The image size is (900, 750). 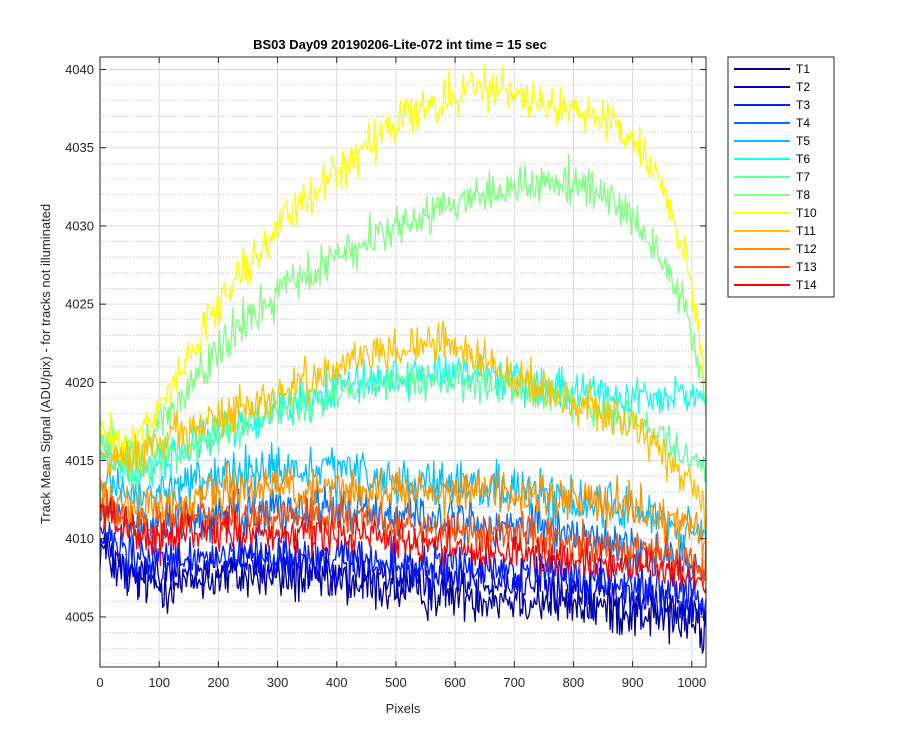 I want to click on x-axis-label: Pixels, so click(x=403, y=708).